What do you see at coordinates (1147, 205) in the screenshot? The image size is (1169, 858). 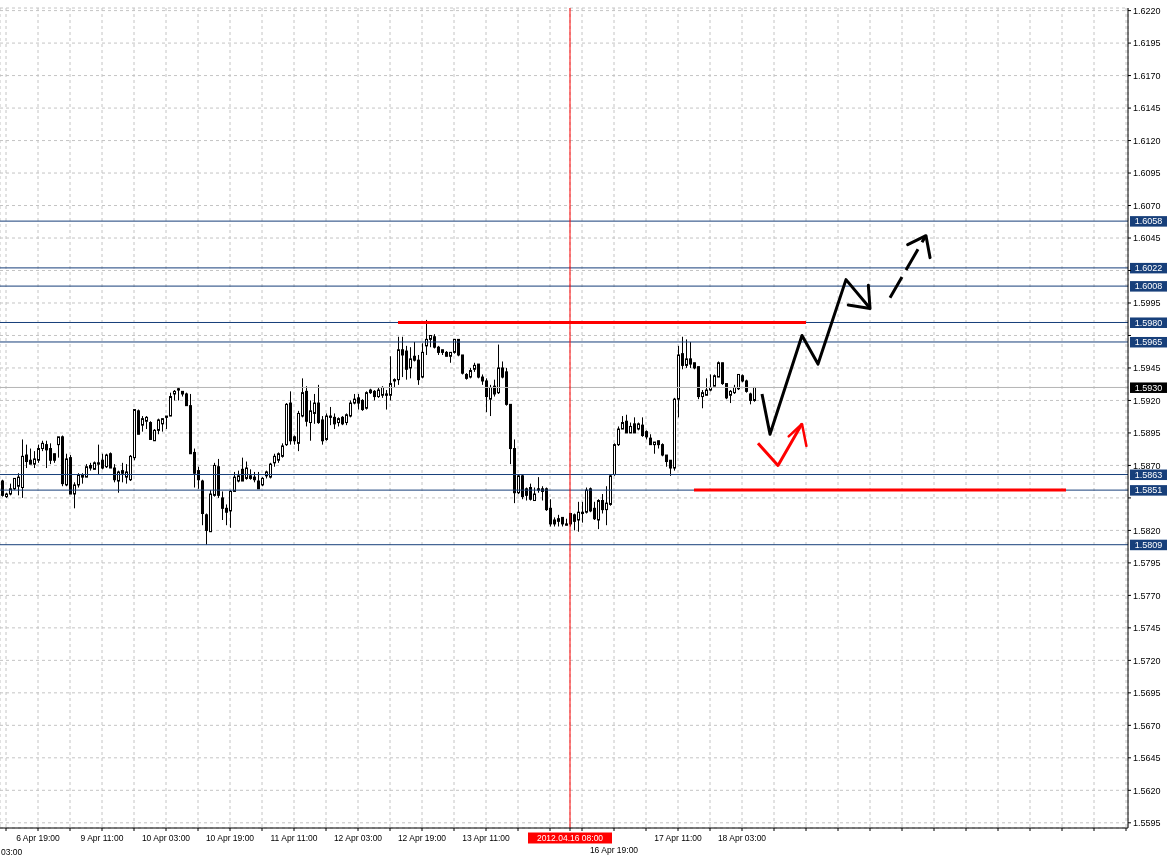 I see `y-tick-label: 1.6070` at bounding box center [1147, 205].